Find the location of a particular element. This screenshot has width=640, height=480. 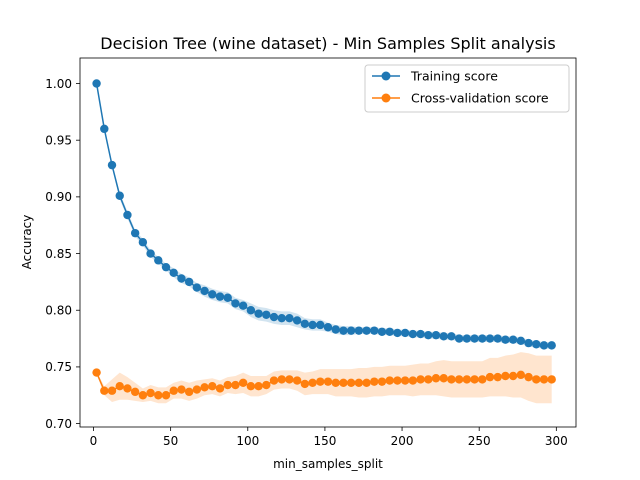

legend: Training score Cross-validation score is located at coordinates (467, 88).